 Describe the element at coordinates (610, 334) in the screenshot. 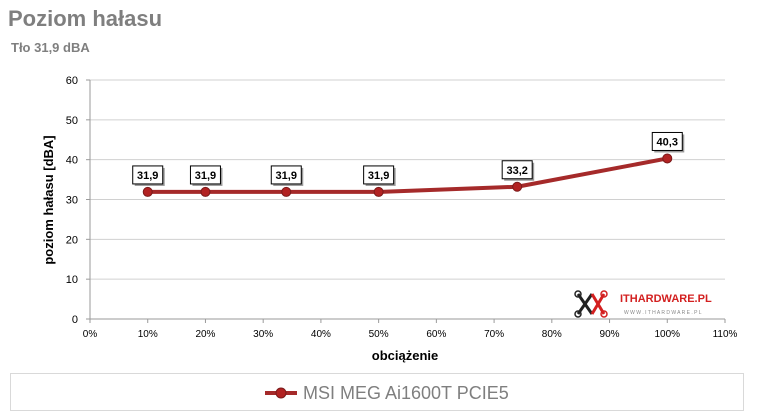

I see `x-tick-label: 90%` at that location.